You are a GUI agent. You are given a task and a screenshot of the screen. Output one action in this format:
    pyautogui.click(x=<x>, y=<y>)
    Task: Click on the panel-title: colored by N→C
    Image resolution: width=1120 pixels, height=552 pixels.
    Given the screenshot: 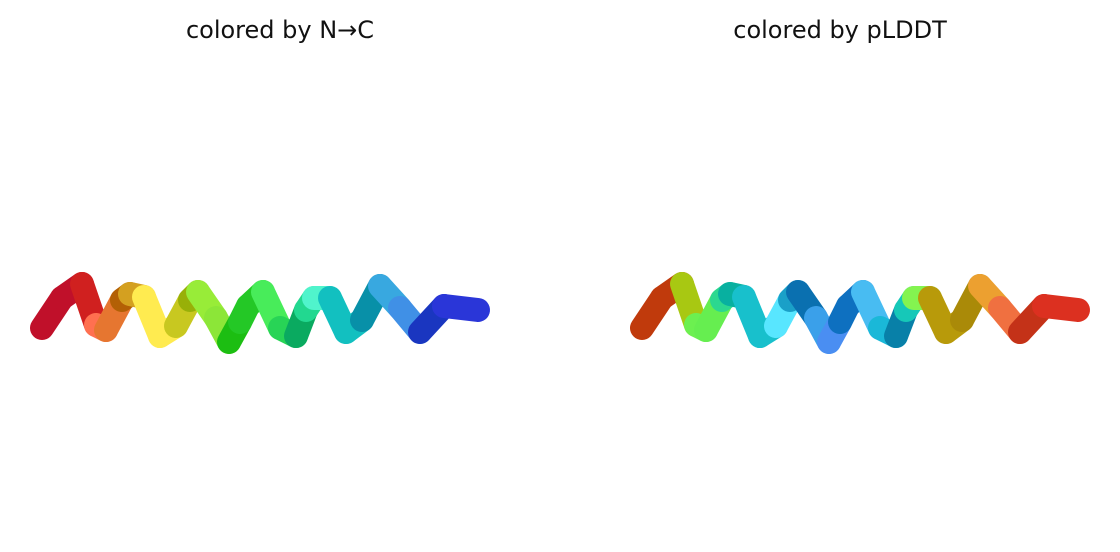 What is the action you would take?
    pyautogui.click(x=280, y=30)
    